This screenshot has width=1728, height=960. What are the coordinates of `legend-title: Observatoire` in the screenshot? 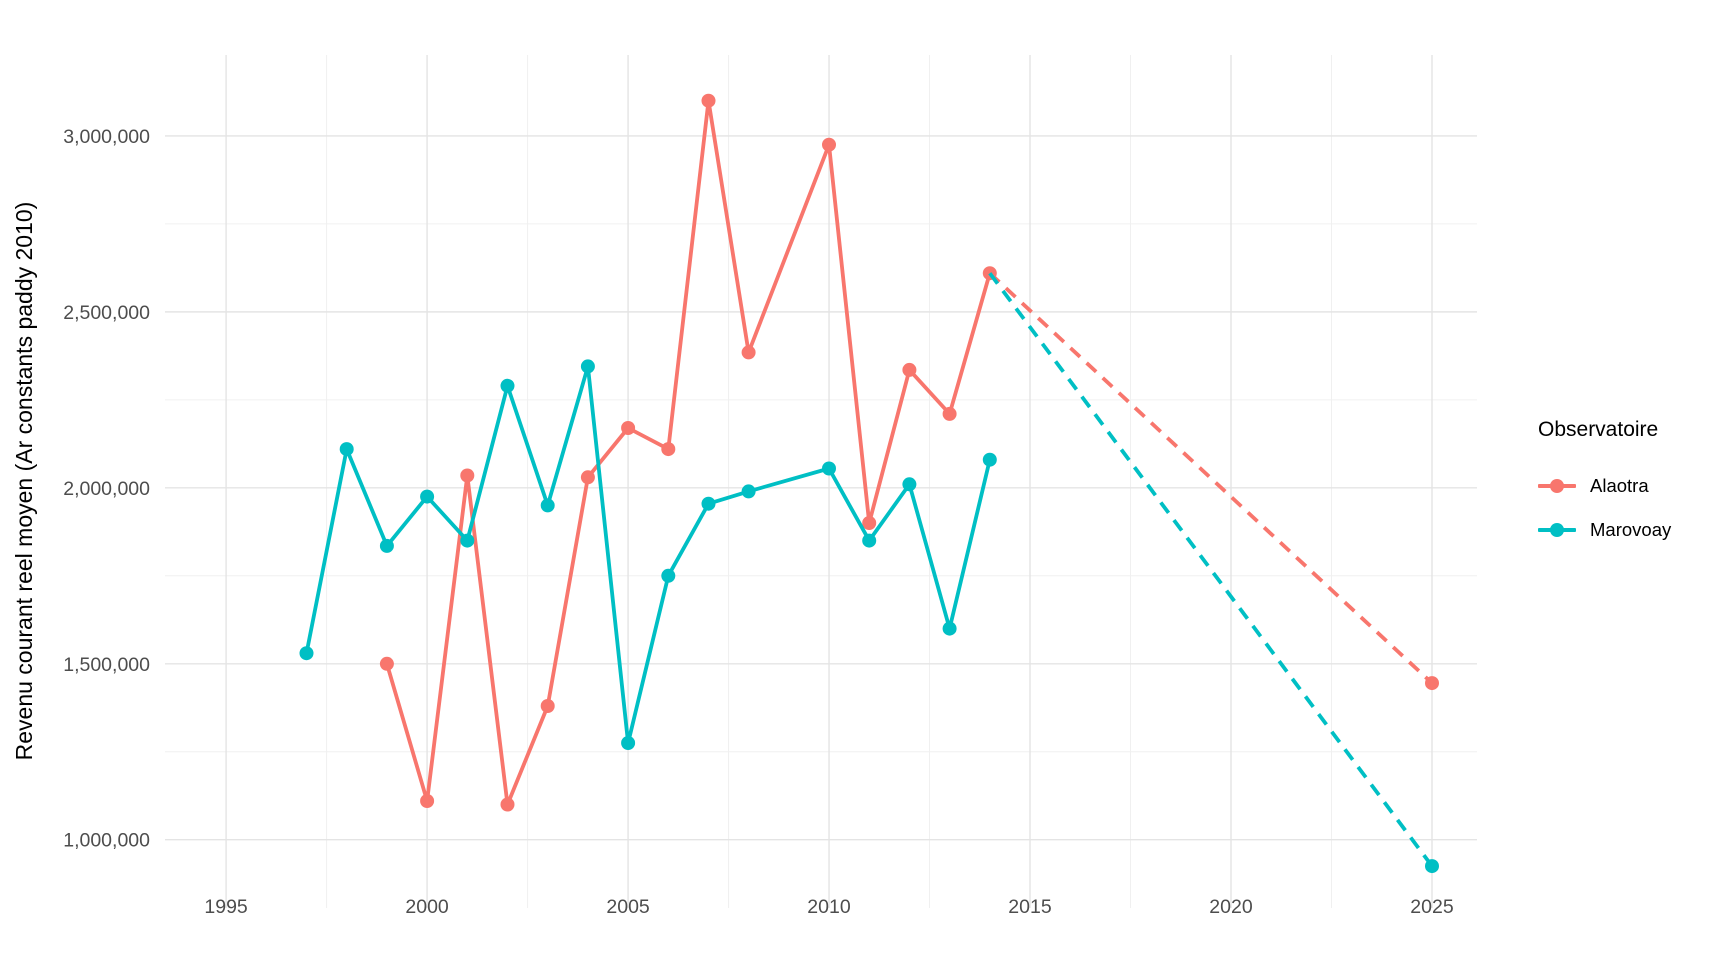 It's located at (1598, 429).